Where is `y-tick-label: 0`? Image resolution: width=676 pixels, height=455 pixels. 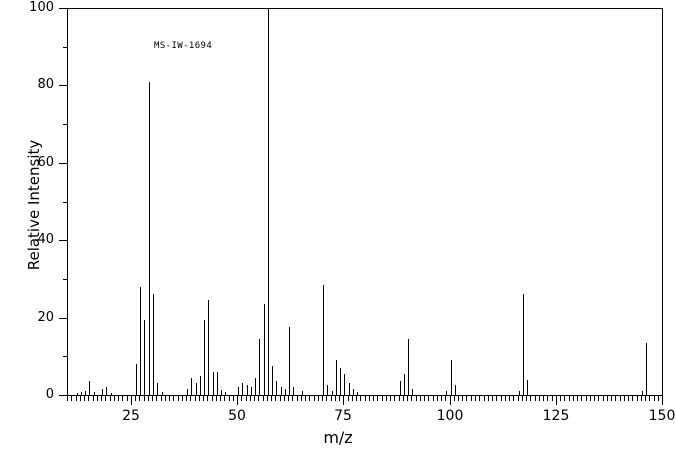 y-tick-label: 0 is located at coordinates (49, 394).